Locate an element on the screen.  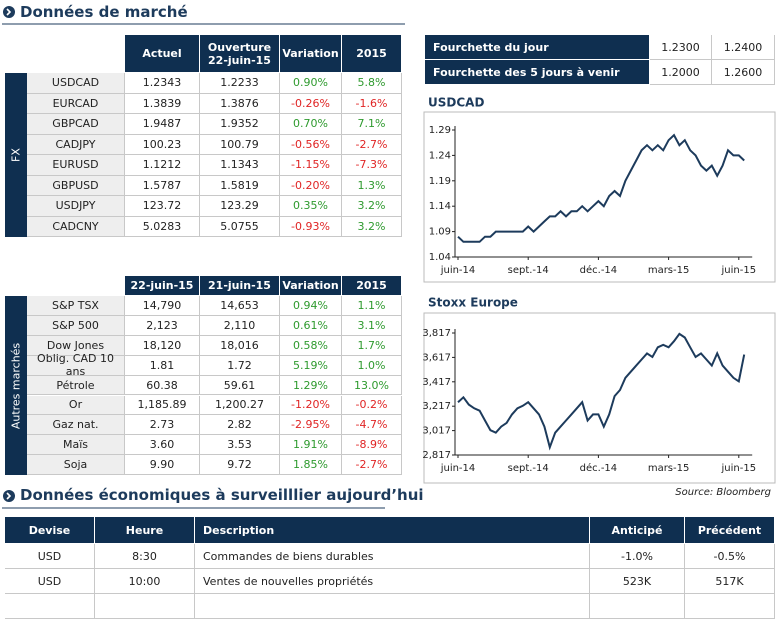
table-cell: 1.3% is located at coordinates (372, 185).